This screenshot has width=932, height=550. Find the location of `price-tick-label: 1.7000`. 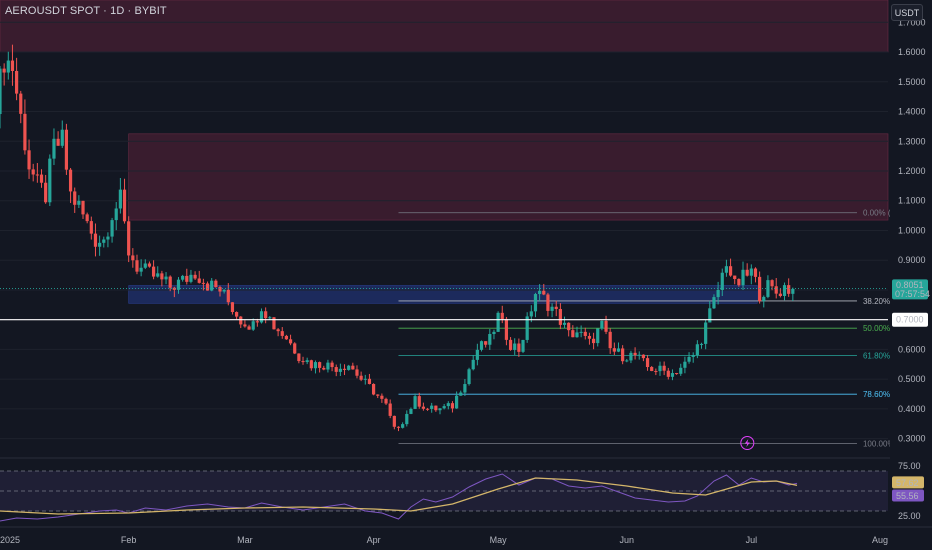

price-tick-label: 1.7000 is located at coordinates (912, 22).